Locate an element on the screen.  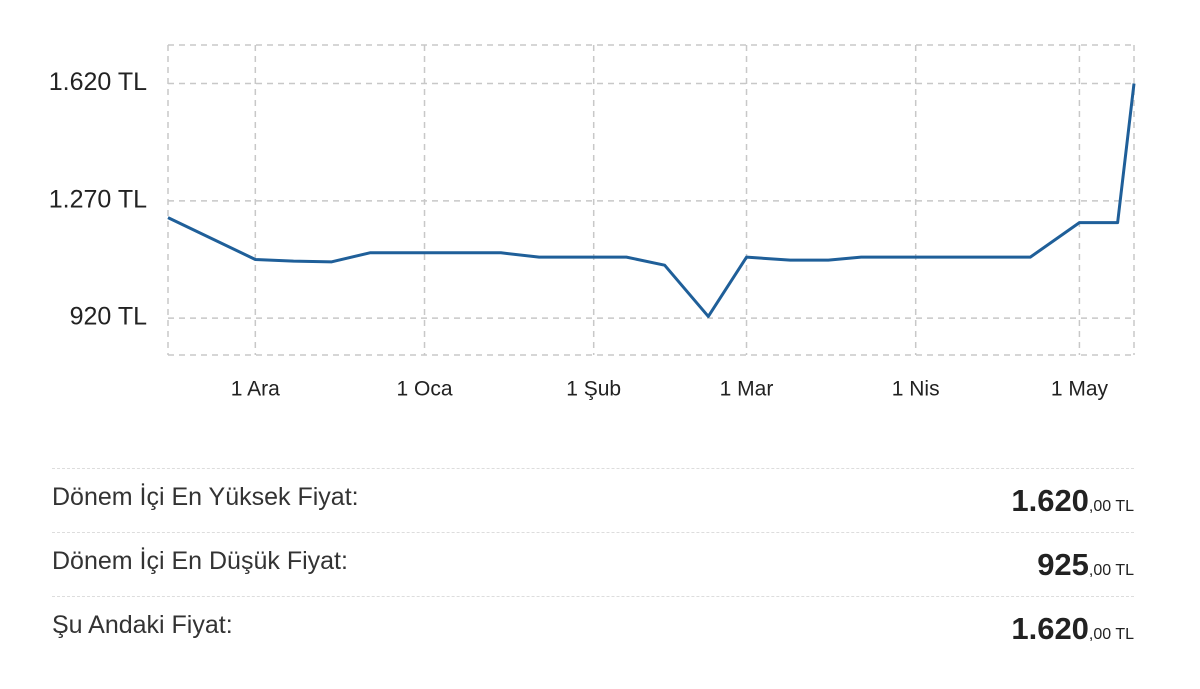
y-tick-label: 1.620 TL is located at coordinates (98, 82).